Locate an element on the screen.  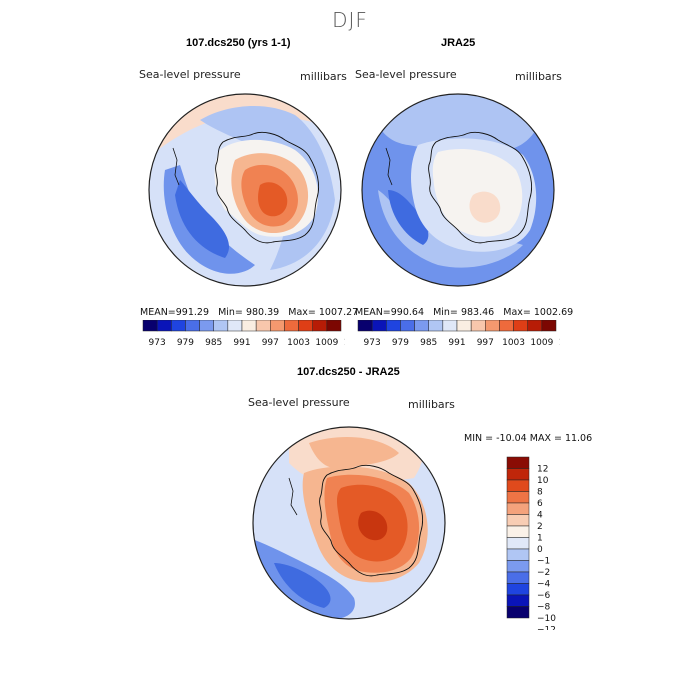
colorbar-model: 973 979 985 991 997 1003 1009 1015 is located at coordinates (243, 334).